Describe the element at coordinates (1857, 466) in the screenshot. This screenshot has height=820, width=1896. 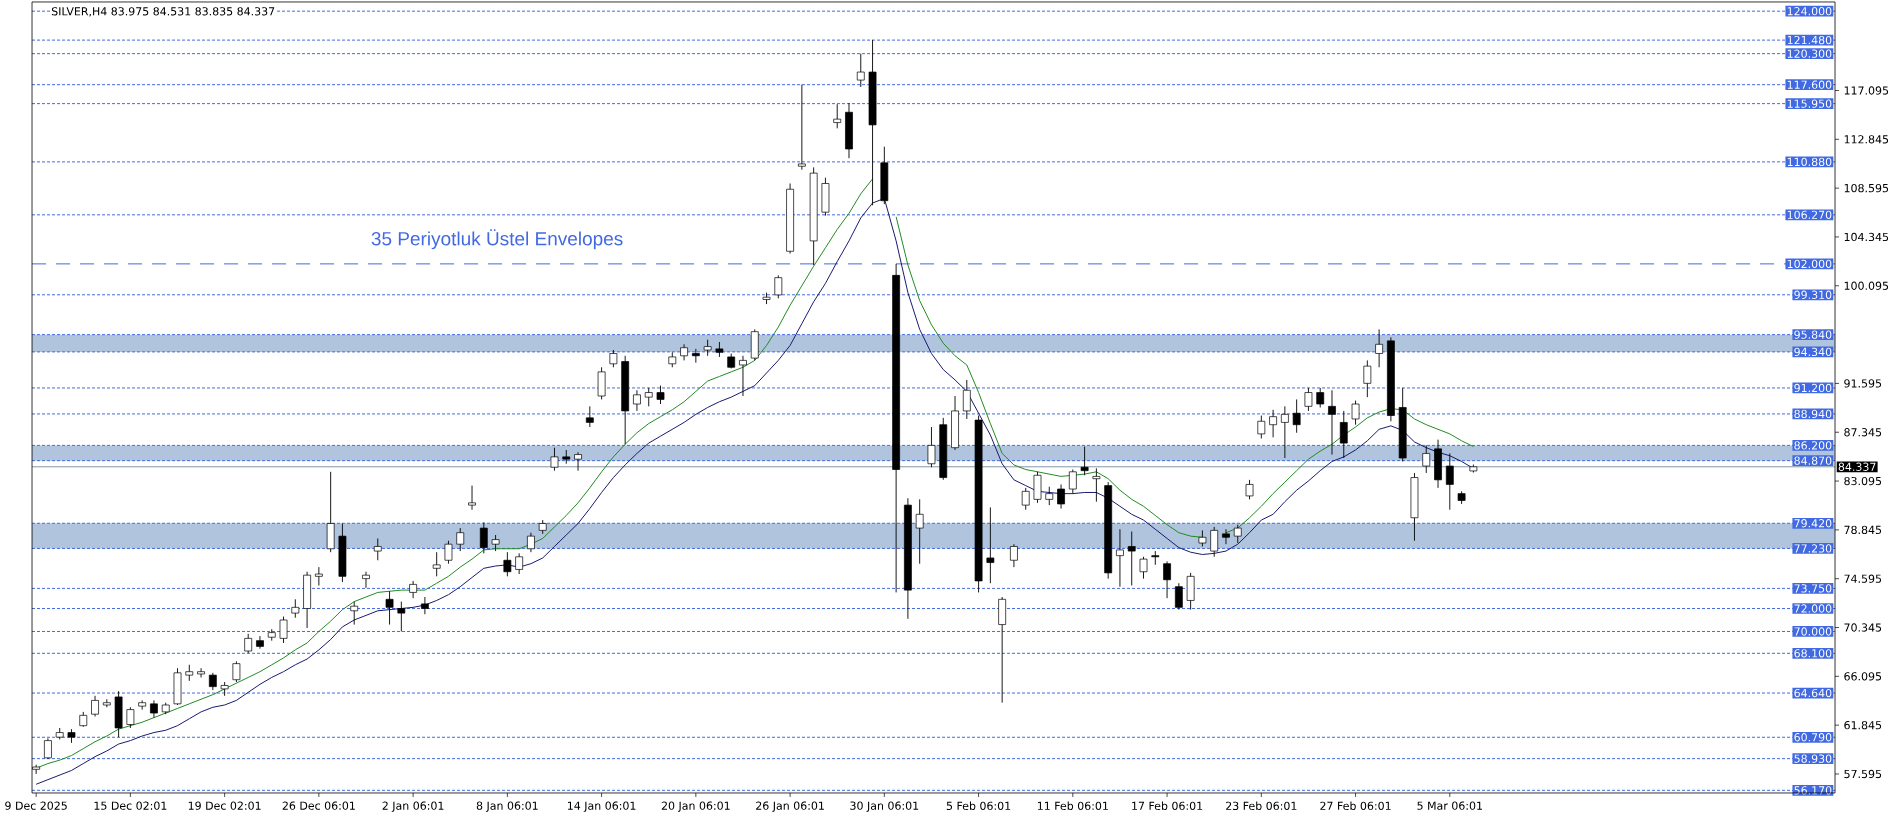
I see `ref-line-label: 84.337` at that location.